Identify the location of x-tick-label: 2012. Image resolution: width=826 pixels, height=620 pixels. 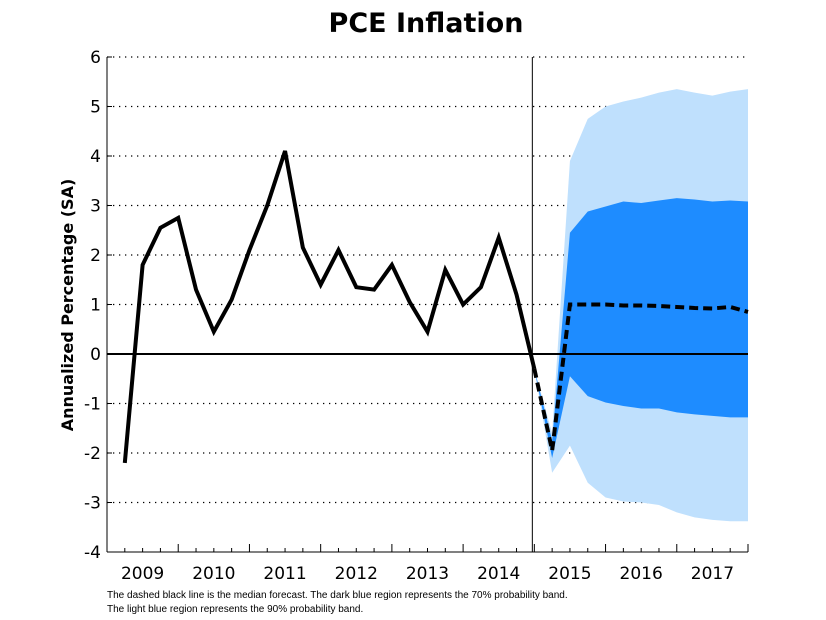
(356, 574).